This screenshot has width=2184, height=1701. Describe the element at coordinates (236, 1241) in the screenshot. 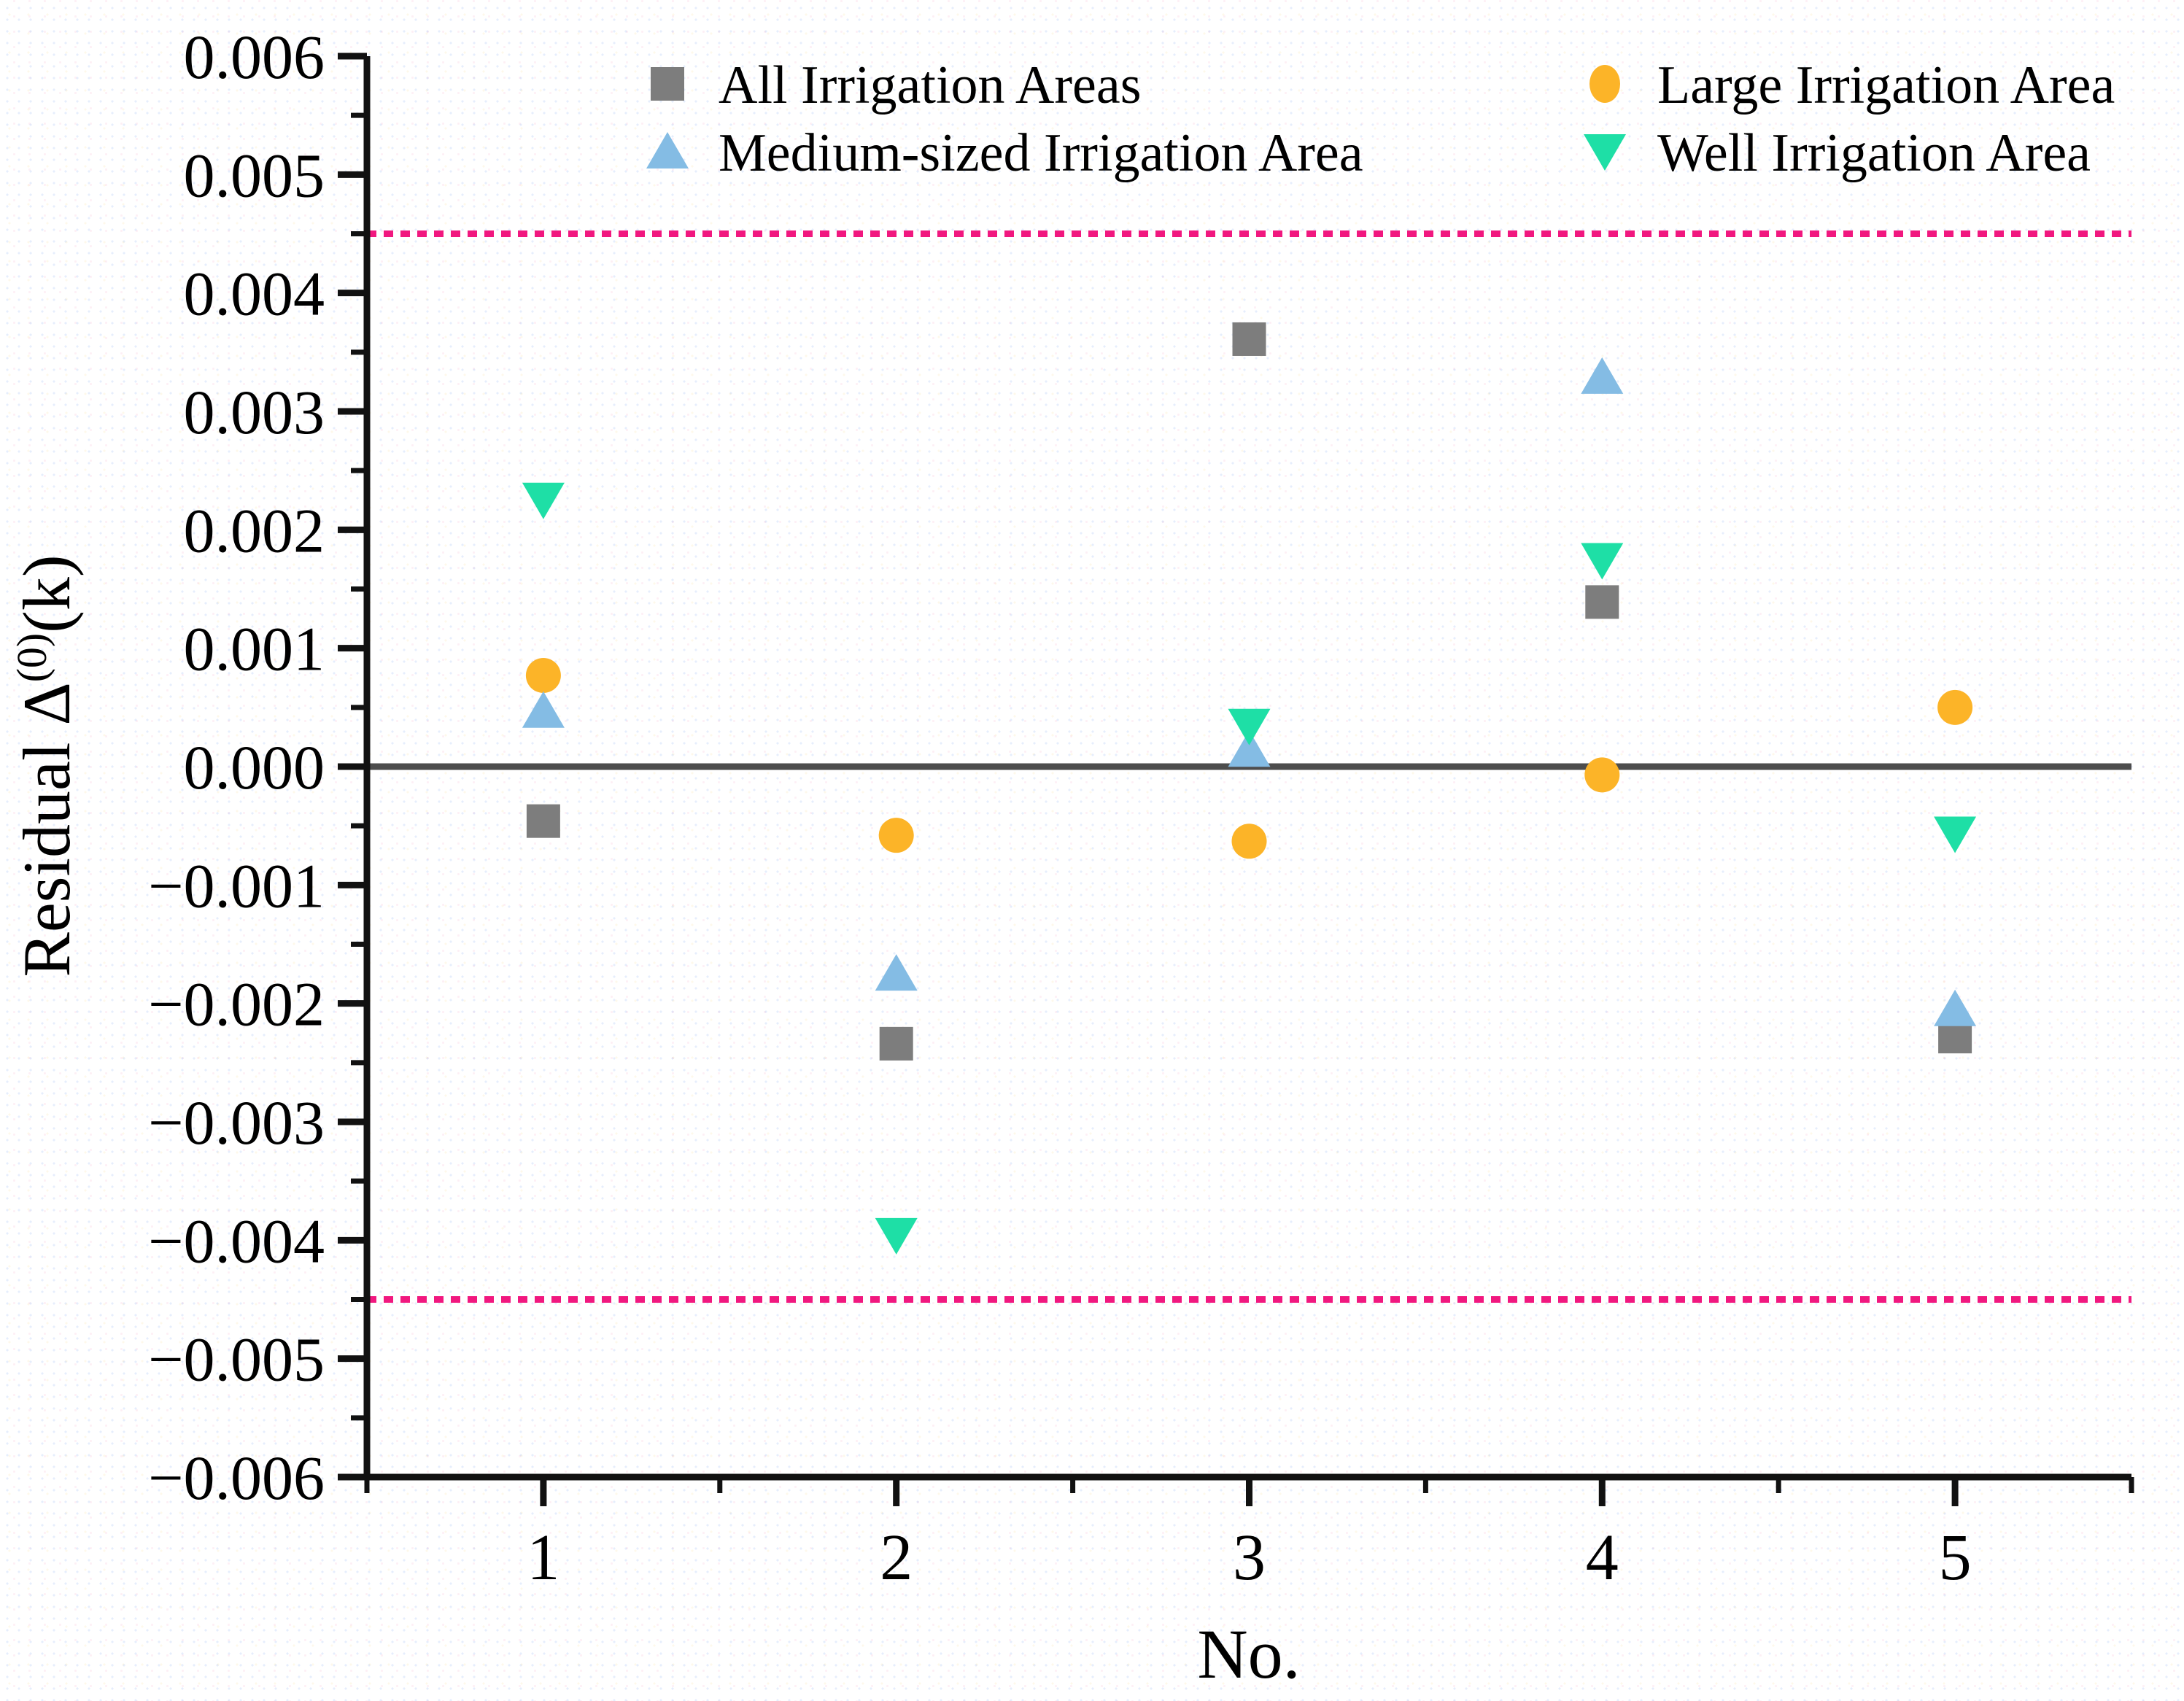

I see `y-tick-label: −0.004` at that location.